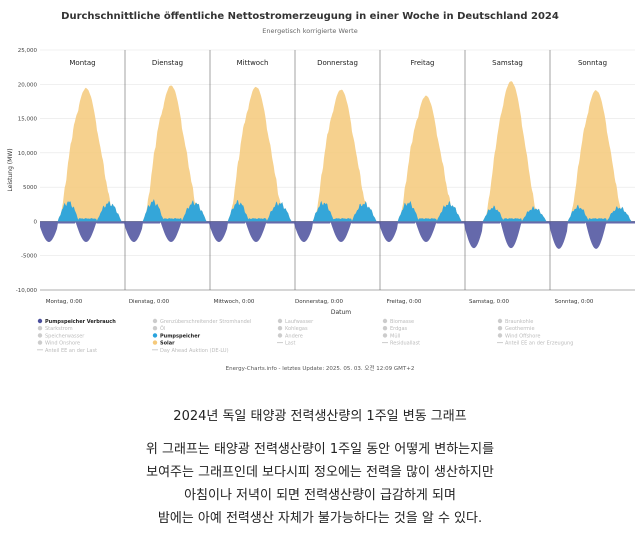 The image size is (640, 559). I want to click on legend-item: Grenzüberschreitender Stromhandel, so click(201, 321).